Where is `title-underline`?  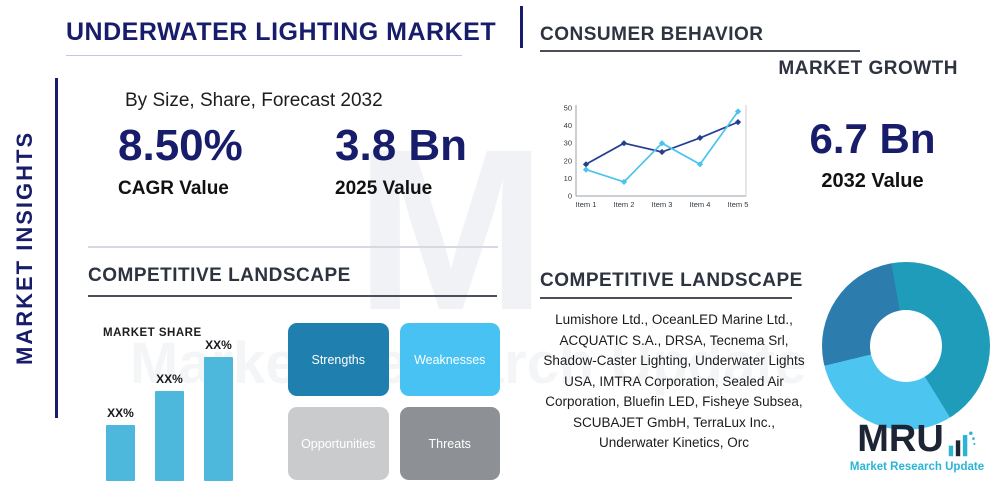 title-underline is located at coordinates (264, 55).